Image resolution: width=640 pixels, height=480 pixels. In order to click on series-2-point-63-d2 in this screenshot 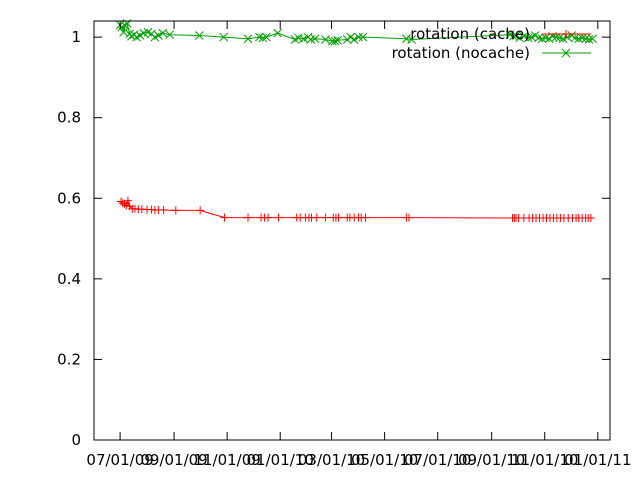, I will do `click(585, 39)`.